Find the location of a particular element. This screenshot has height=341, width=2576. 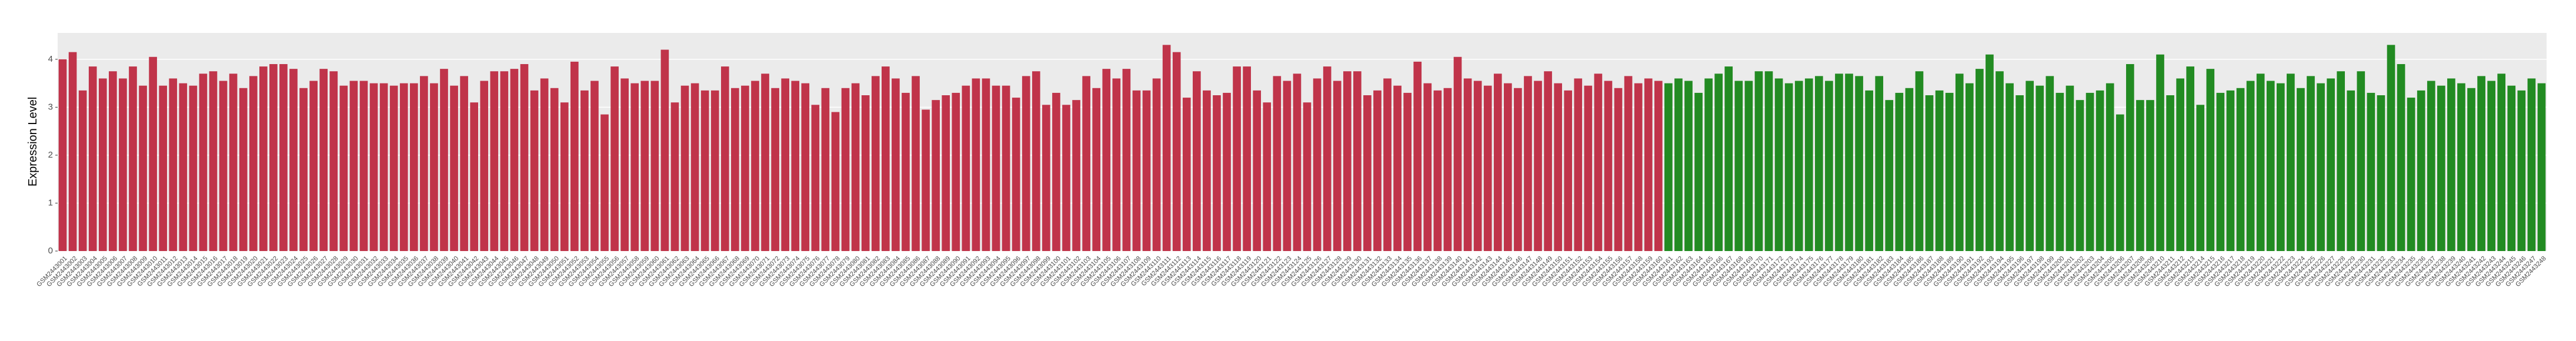

y-tick-label: 4 is located at coordinates (50, 59).